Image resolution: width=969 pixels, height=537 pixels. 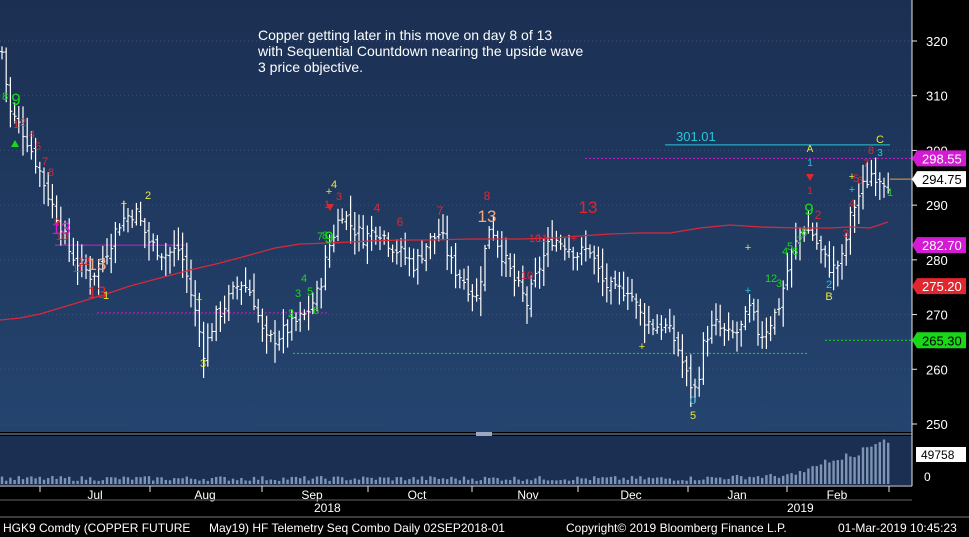 What do you see at coordinates (310, 67) in the screenshot?
I see `annotation-line-3: 3 price objective.` at bounding box center [310, 67].